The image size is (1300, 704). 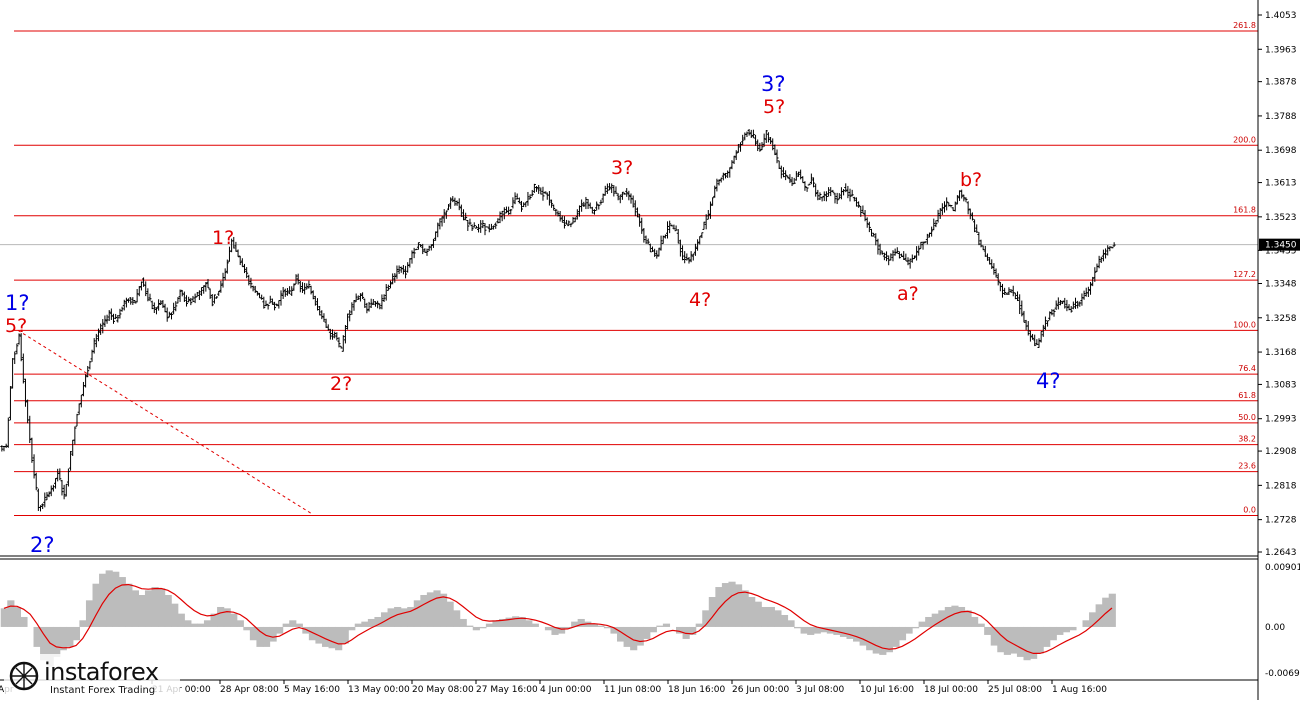 What do you see at coordinates (1275, 628) in the screenshot?
I see `osc-tick-label: 0.00` at bounding box center [1275, 628].